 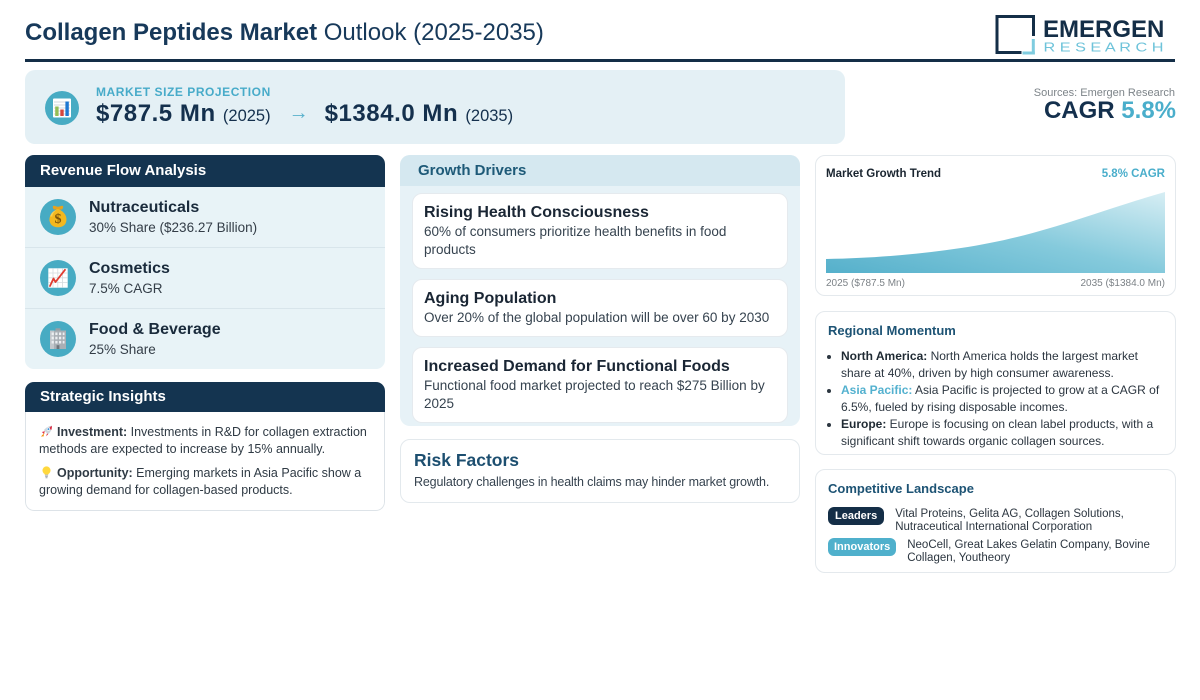 What do you see at coordinates (1103, 29) in the screenshot?
I see `svg-text: EMERGEN` at bounding box center [1103, 29].